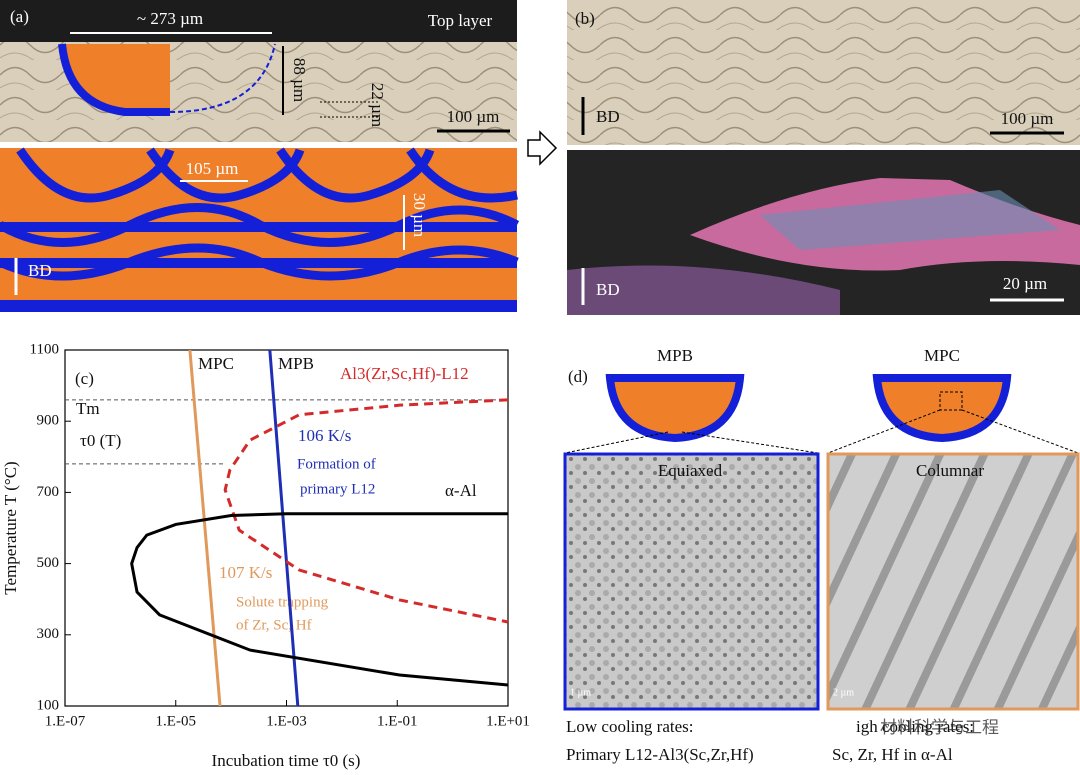 The width and height of the screenshot is (1080, 775). I want to click on panel-label: (d), so click(578, 376).